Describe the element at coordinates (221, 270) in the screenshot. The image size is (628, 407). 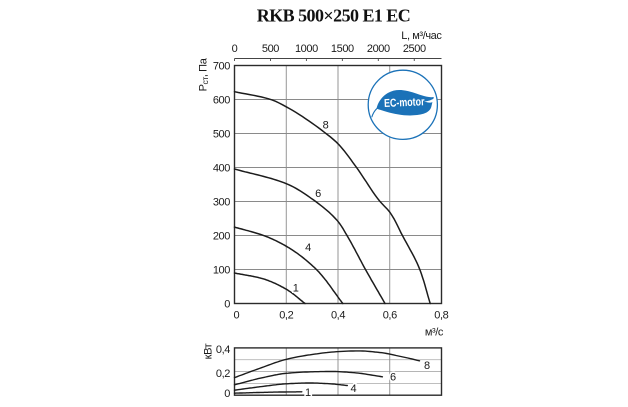
I see `svg-text: 100` at that location.